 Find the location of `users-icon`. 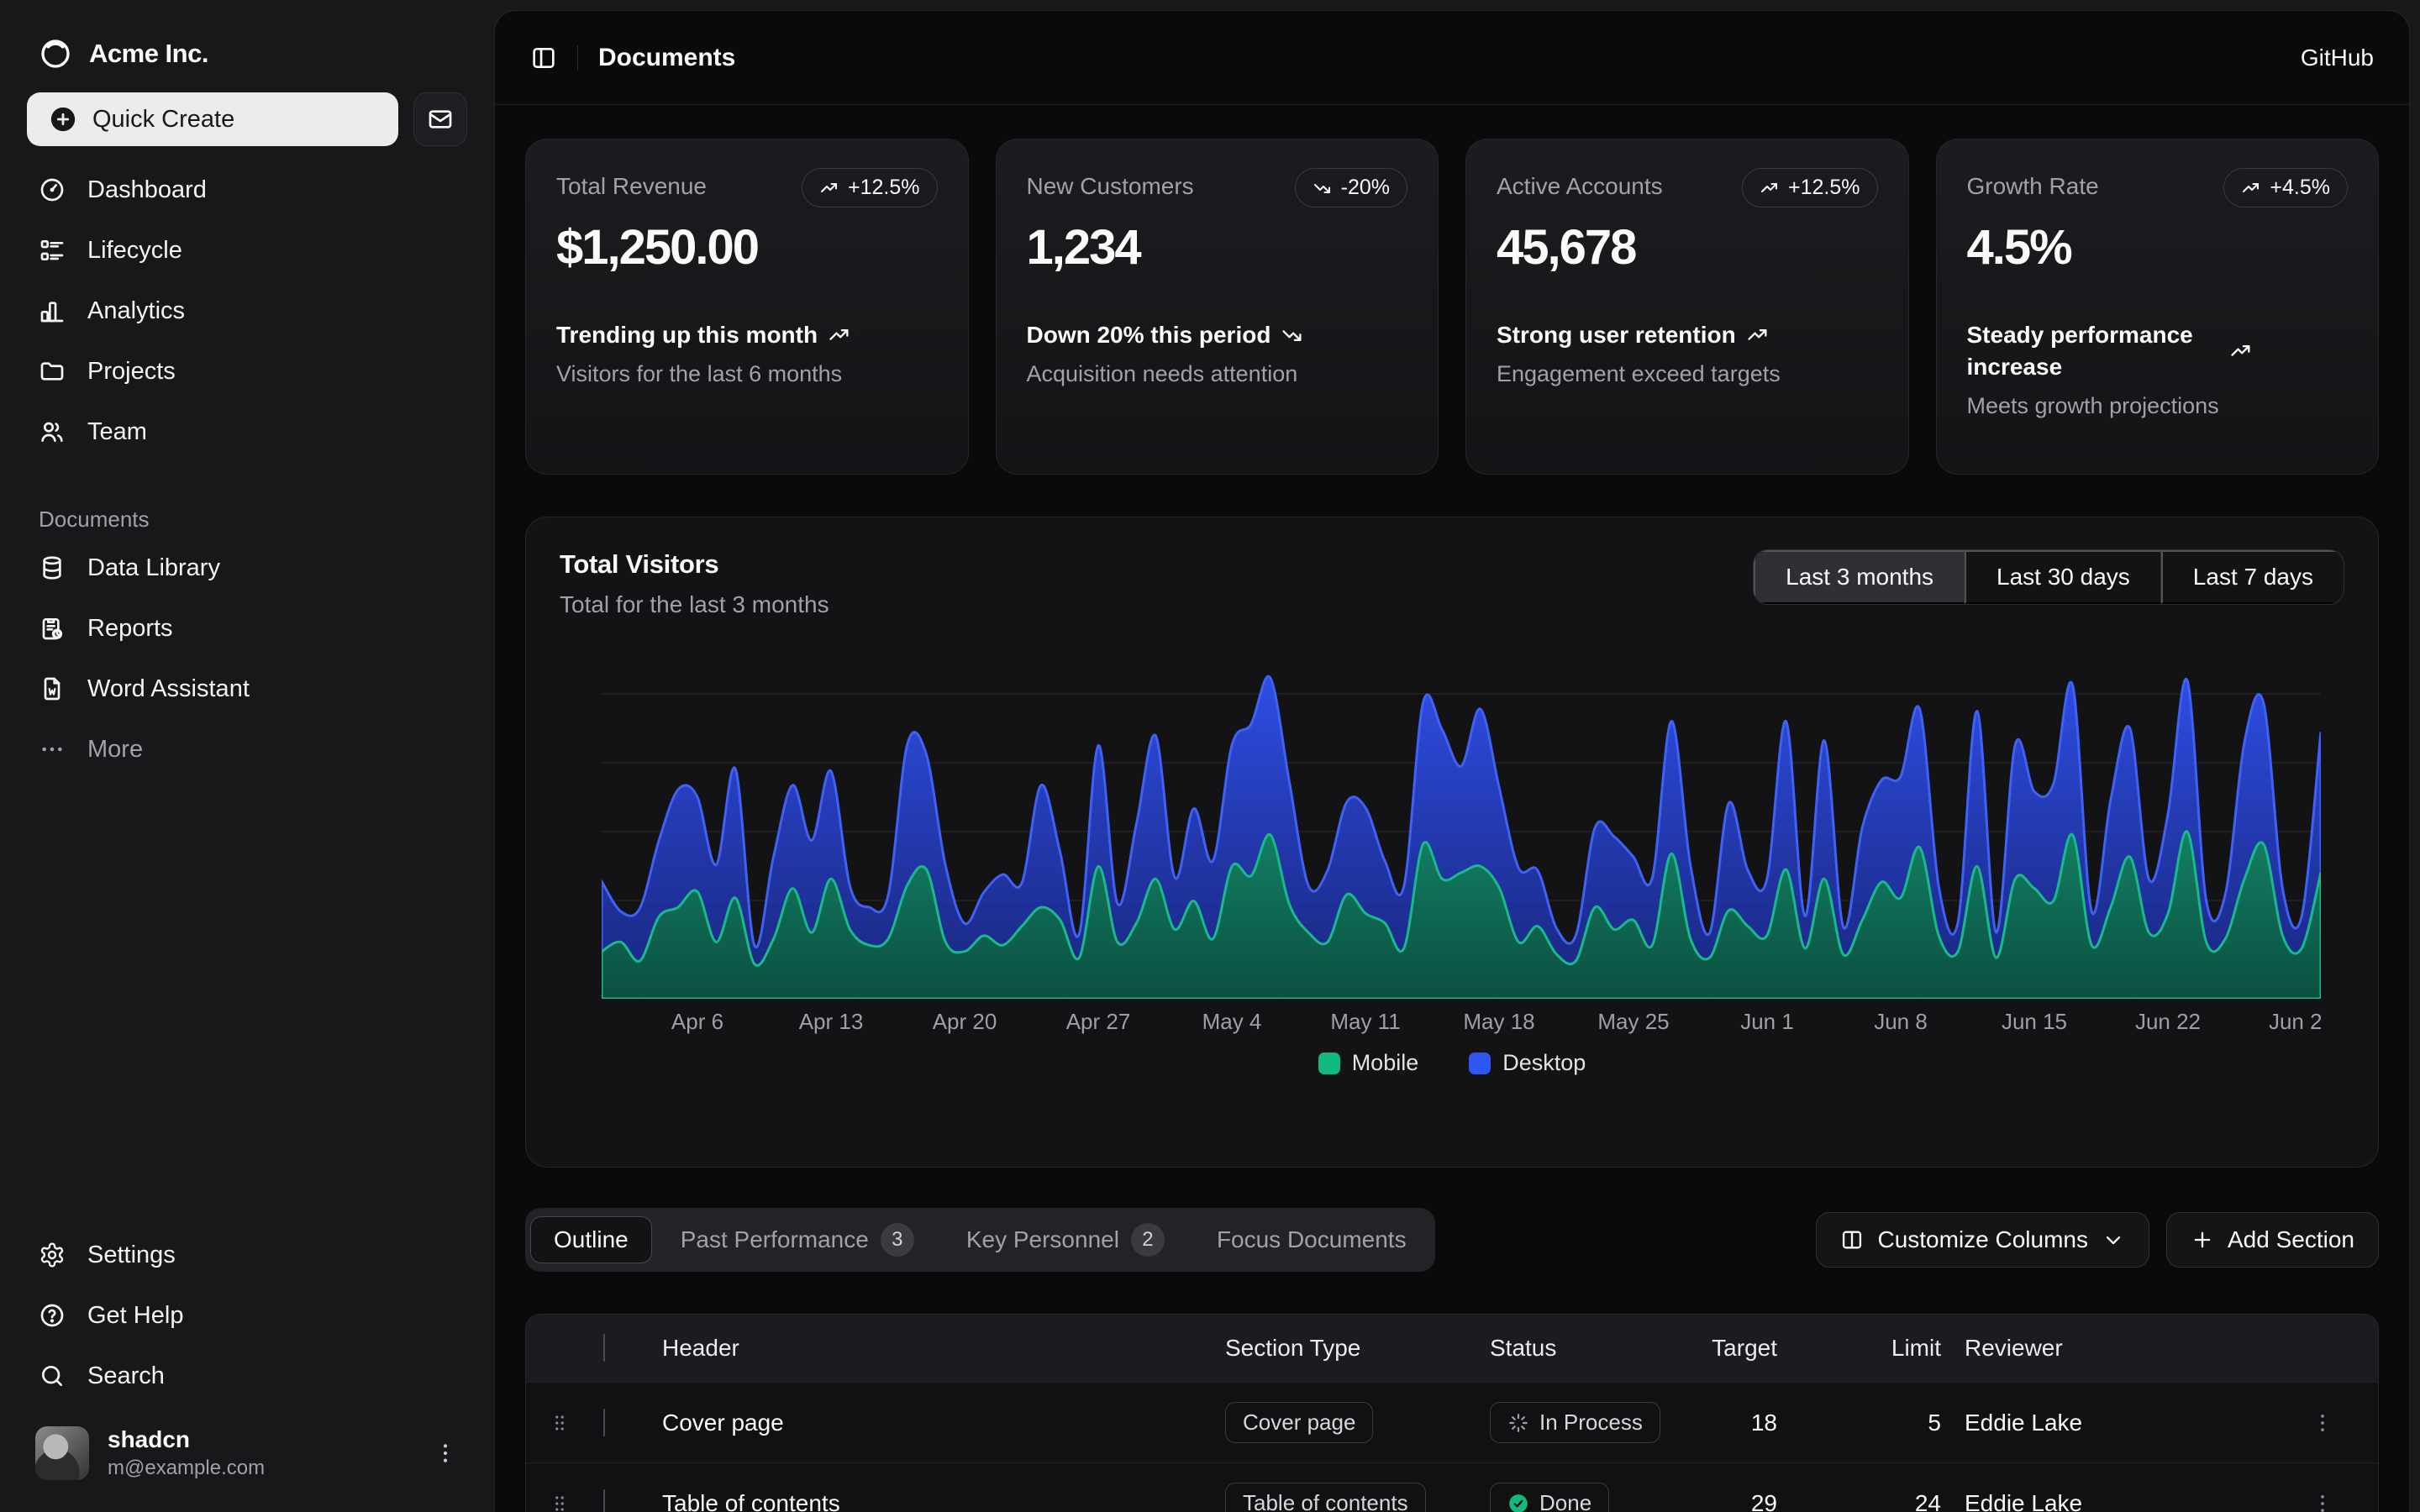

users-icon is located at coordinates (52, 431).